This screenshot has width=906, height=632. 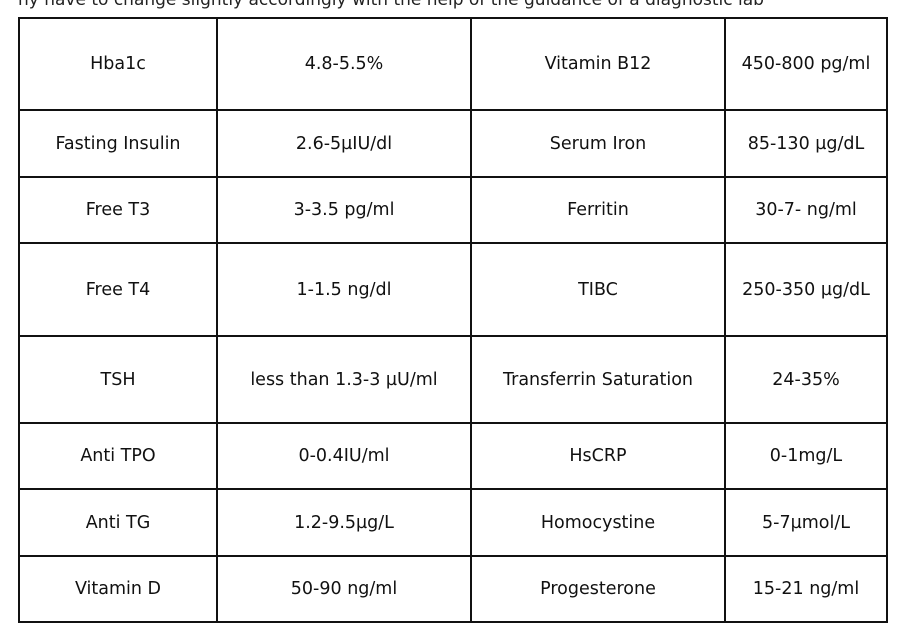 What do you see at coordinates (344, 64) in the screenshot?
I see `range-cell: 4.8-5.5%` at bounding box center [344, 64].